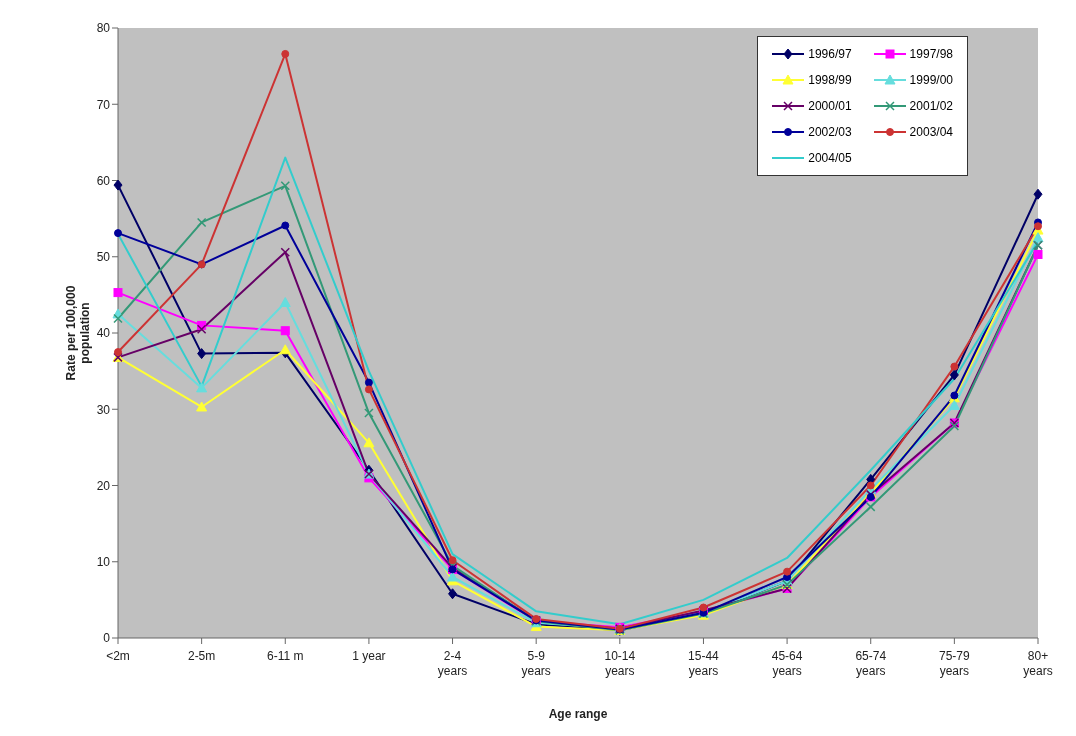 This screenshot has width=1076, height=736. What do you see at coordinates (931, 106) in the screenshot?
I see `legend-label: 2001/02` at bounding box center [931, 106].